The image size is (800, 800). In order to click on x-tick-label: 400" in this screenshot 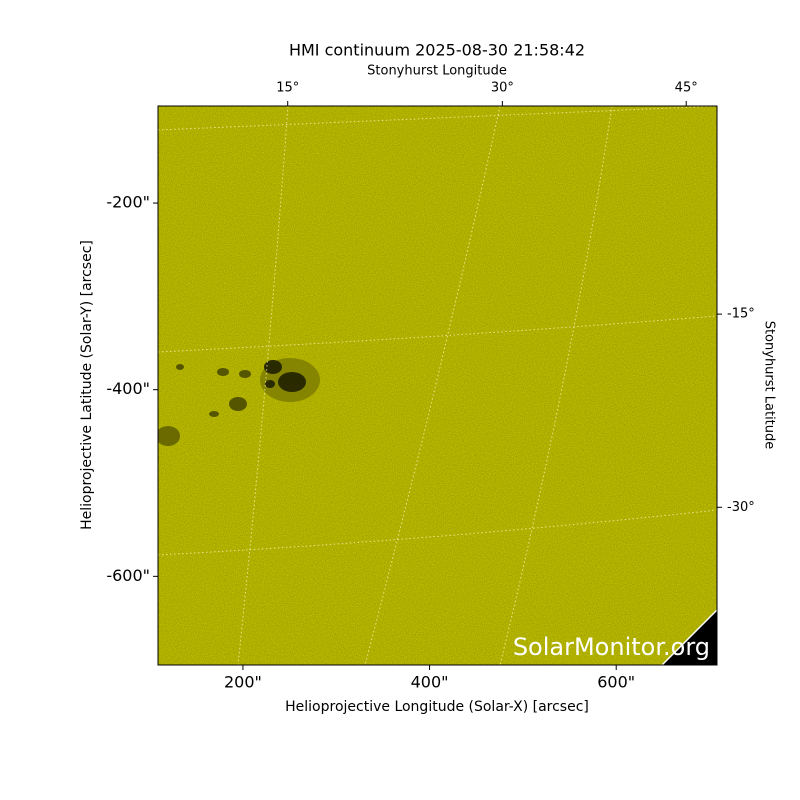, I will do `click(430, 682)`.